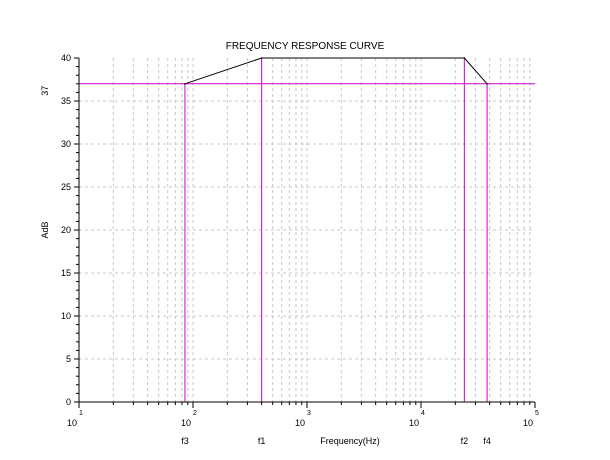  Describe the element at coordinates (305, 46) in the screenshot. I see `chart-title: FREQUENCY RESPONSE CURVE` at that location.